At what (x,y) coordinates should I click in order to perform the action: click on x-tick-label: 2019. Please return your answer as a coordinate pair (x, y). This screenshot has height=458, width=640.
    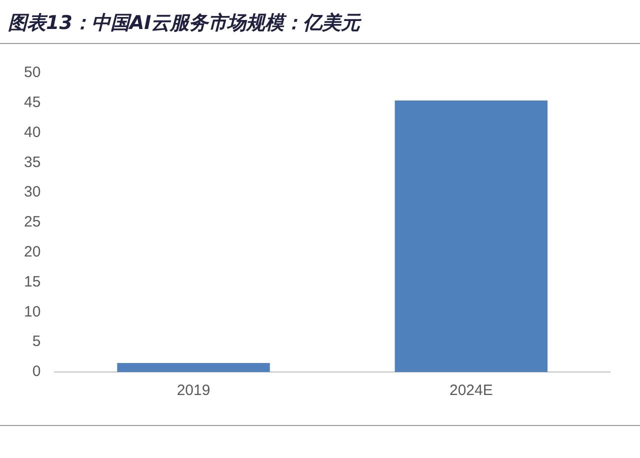
    Looking at the image, I should click on (193, 391).